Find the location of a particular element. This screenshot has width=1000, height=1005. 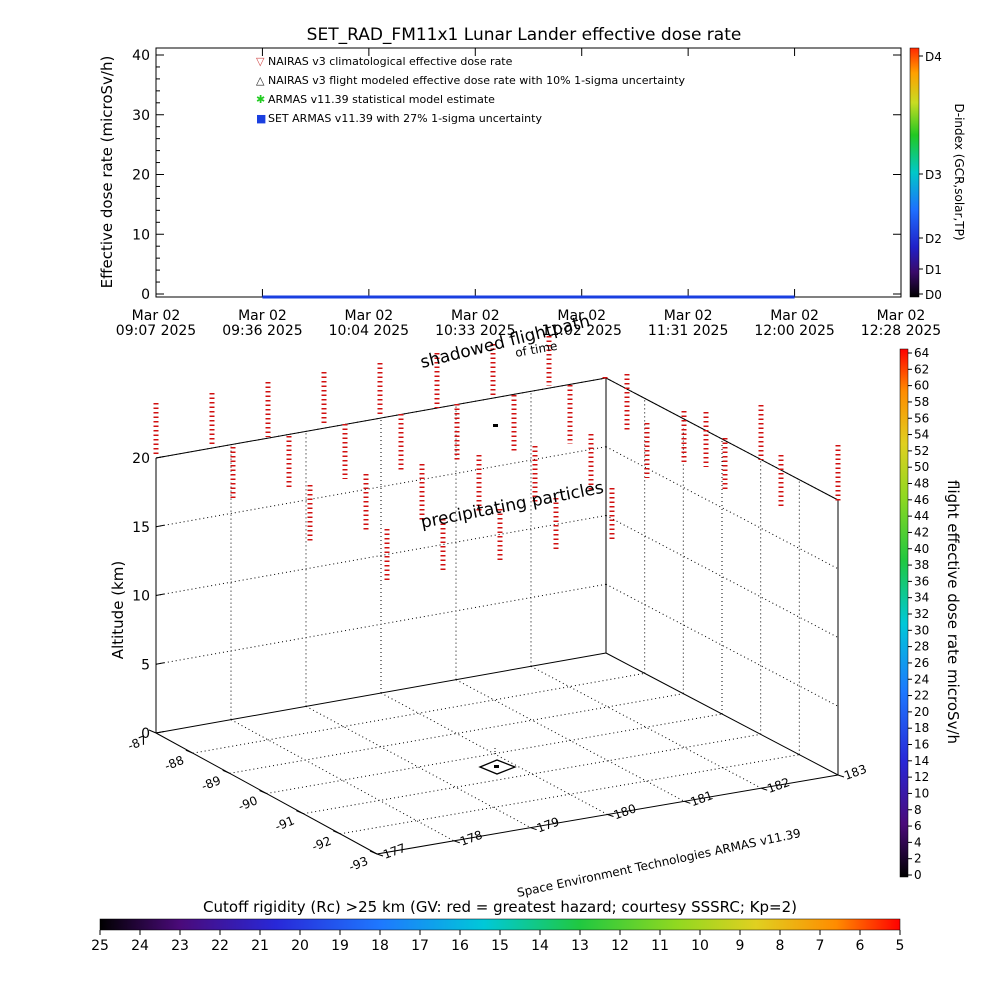

altitude-tick-label: 15 is located at coordinates (141, 528).